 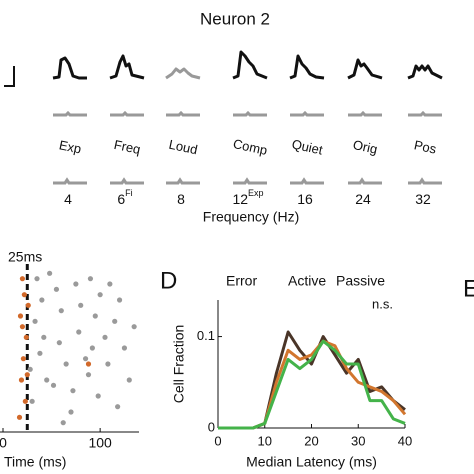 I want to click on frequency-label: 12Exp, so click(x=247, y=197).